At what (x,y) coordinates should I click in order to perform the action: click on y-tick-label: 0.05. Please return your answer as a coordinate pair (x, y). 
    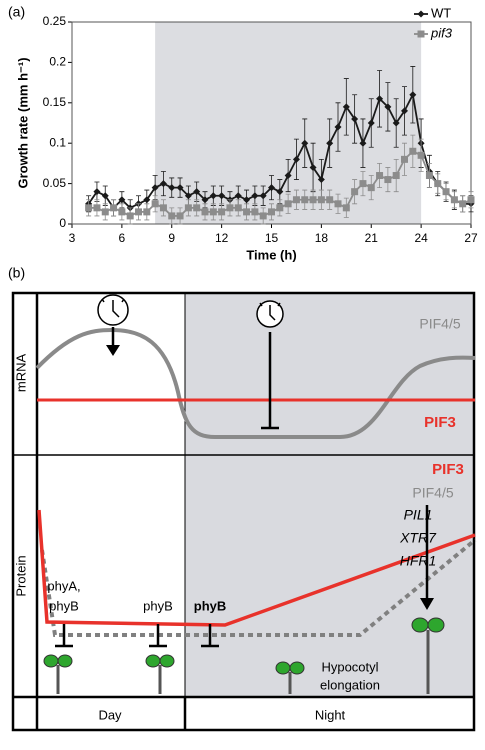
    Looking at the image, I should click on (55, 183).